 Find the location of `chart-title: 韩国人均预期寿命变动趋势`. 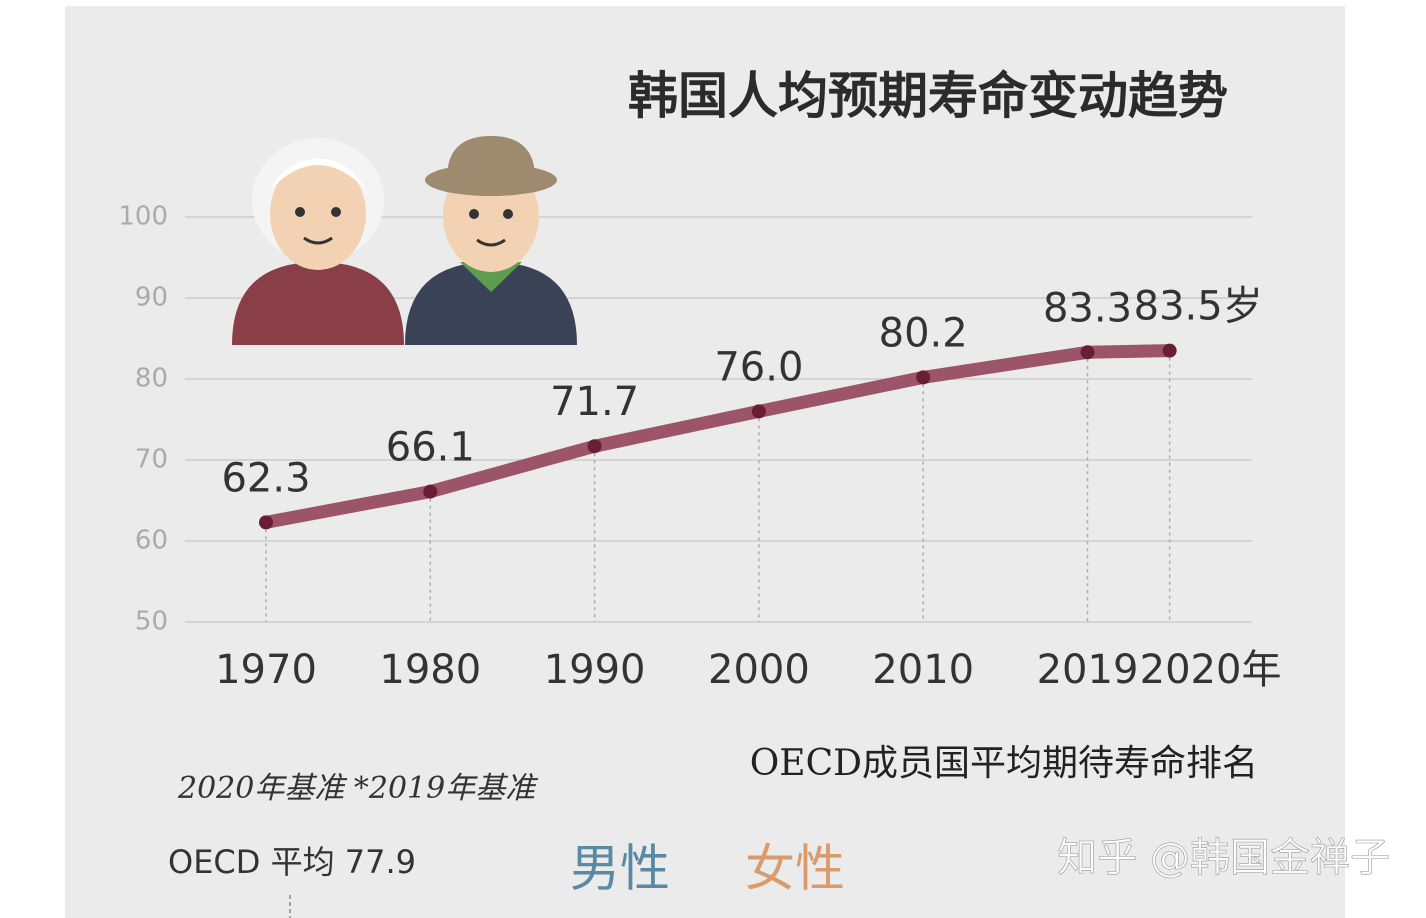

chart-title: 韩国人均预期寿命变动趋势 is located at coordinates (928, 95).